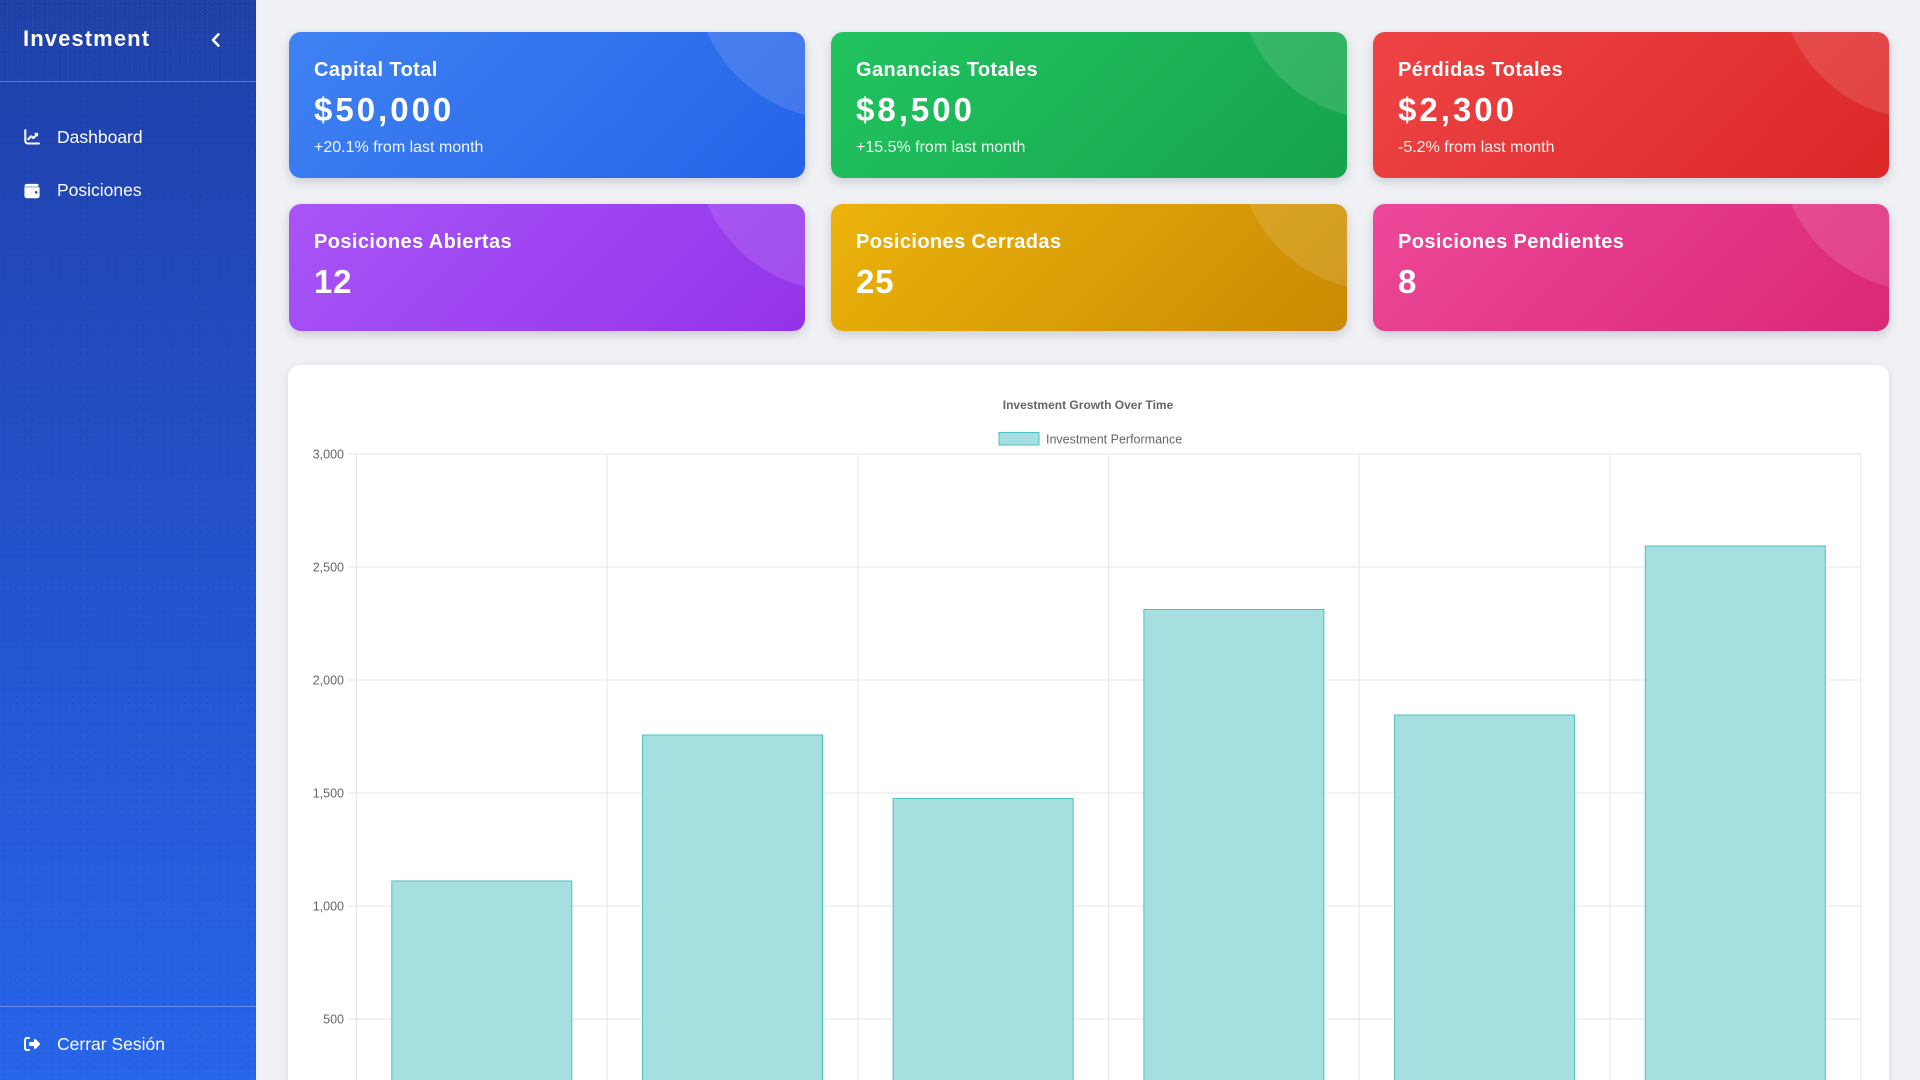  Describe the element at coordinates (328, 681) in the screenshot. I see `svg-text: 2,000` at that location.